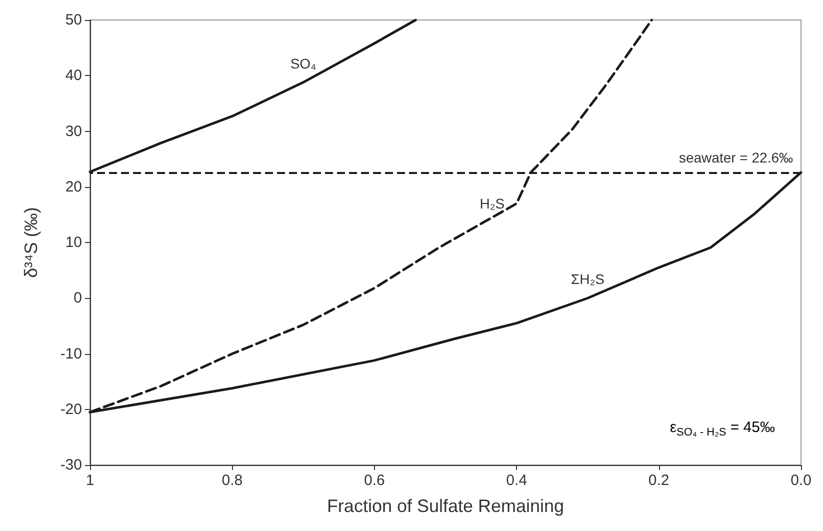  What do you see at coordinates (71, 353) in the screenshot?
I see `y-tick-label: -10` at bounding box center [71, 353].